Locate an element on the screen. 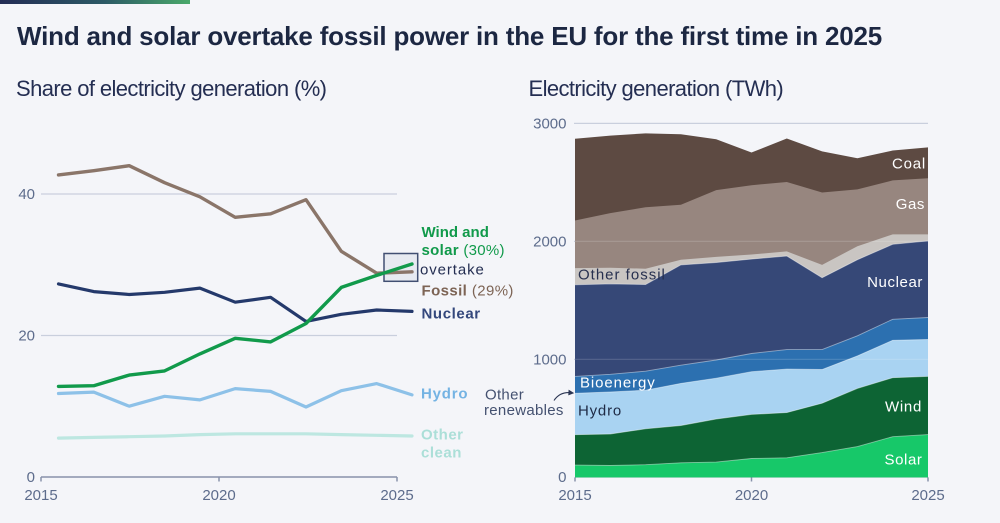 The image size is (1000, 523). svg-text: 2000 is located at coordinates (549, 241).